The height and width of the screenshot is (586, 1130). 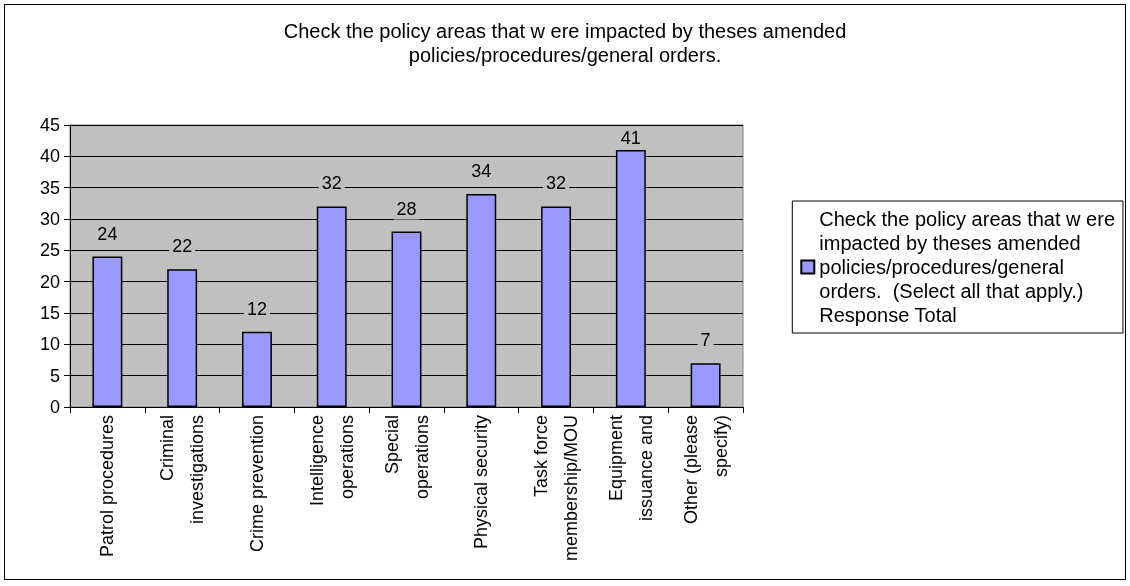 I want to click on y-tick-label: 35, so click(x=49, y=187).